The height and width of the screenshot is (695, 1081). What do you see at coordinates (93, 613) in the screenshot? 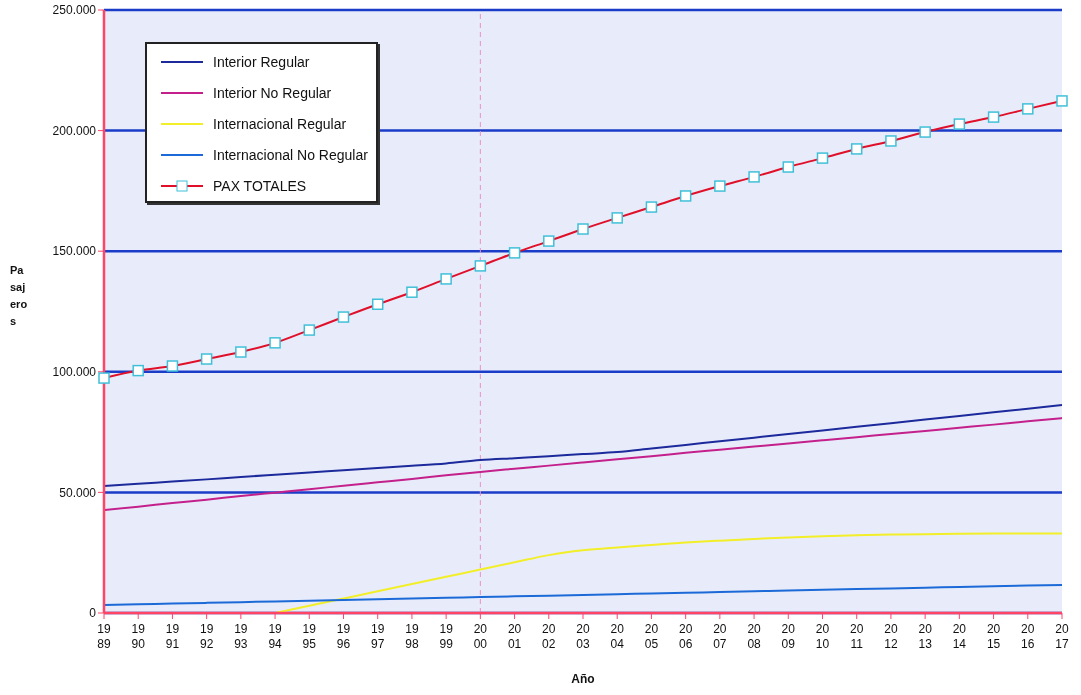
I see `y-tick-label: 0` at bounding box center [93, 613].